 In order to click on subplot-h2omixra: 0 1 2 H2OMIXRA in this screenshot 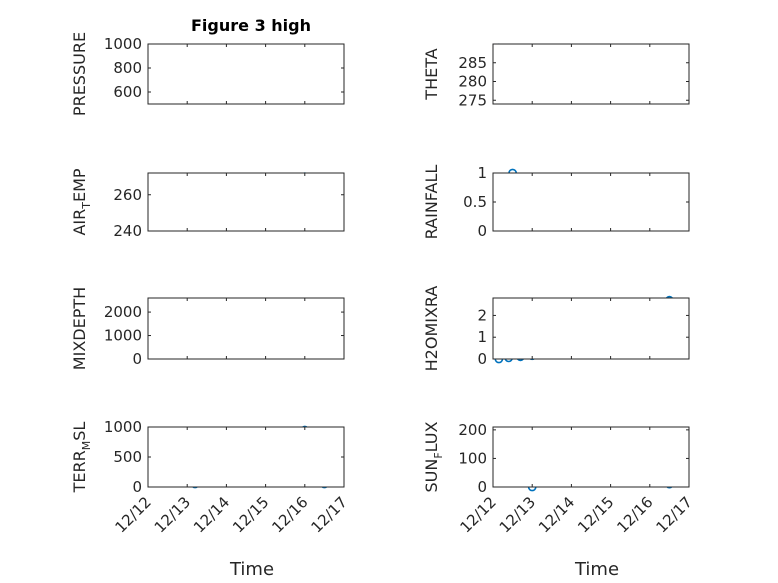, I will do `click(556, 329)`.